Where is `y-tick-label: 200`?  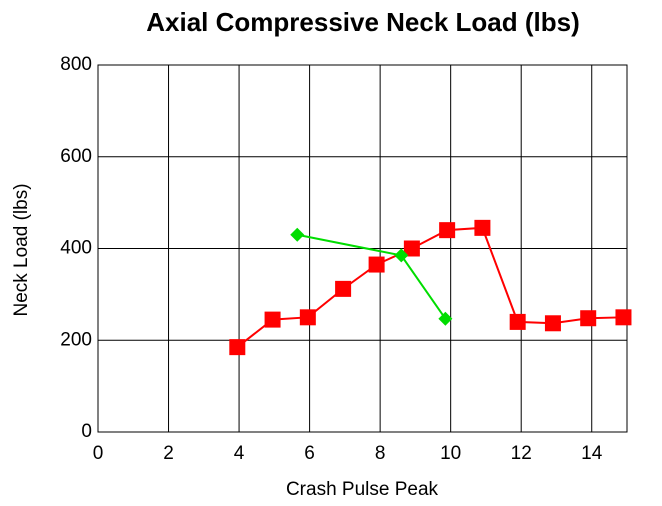
y-tick-label: 200 is located at coordinates (76, 339).